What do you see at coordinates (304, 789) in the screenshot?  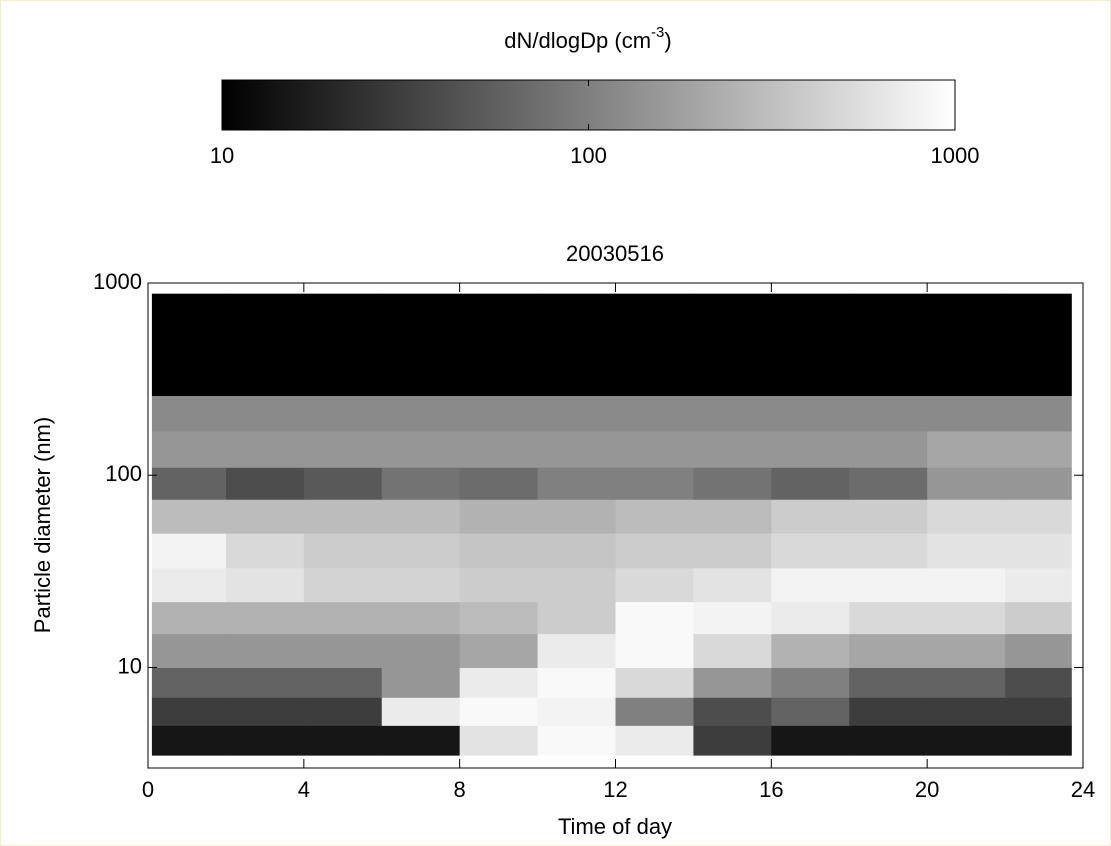 I see `x-tick-label: 4` at bounding box center [304, 789].